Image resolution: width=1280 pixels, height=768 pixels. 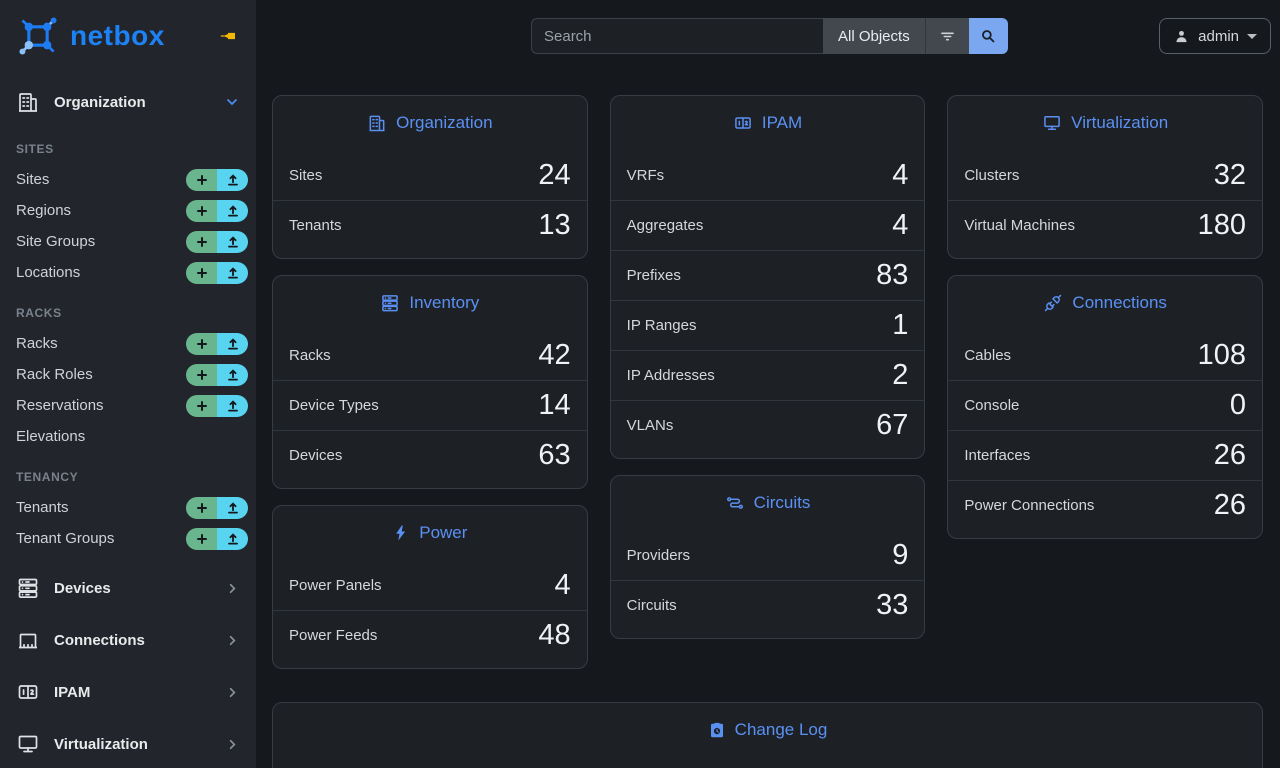 What do you see at coordinates (430, 299) in the screenshot?
I see `card-title: Inventory` at bounding box center [430, 299].